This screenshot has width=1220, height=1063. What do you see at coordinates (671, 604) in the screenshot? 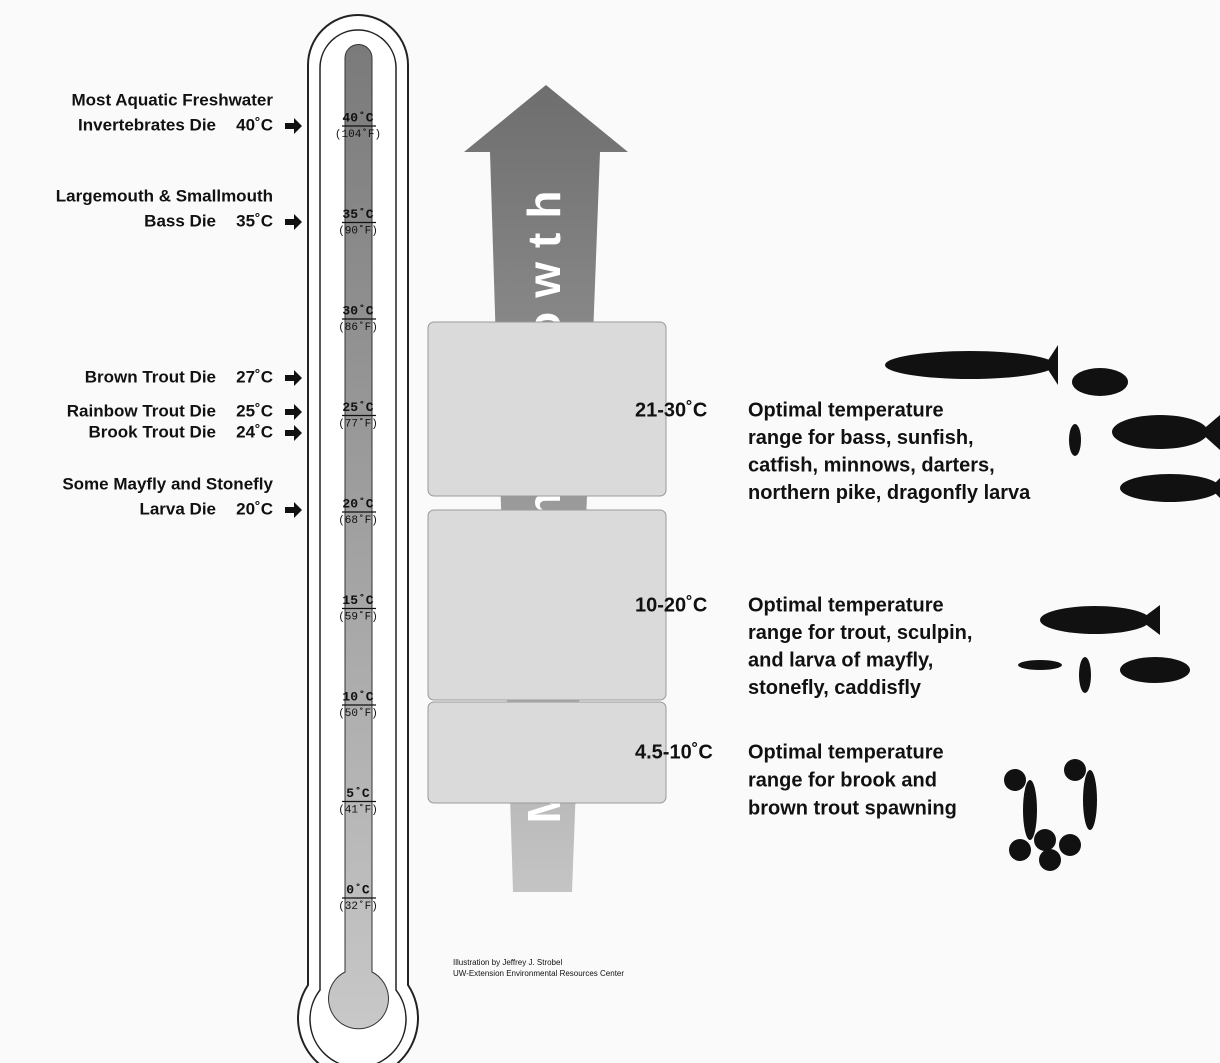
I see `range-label: 10-20˚C` at bounding box center [671, 604].